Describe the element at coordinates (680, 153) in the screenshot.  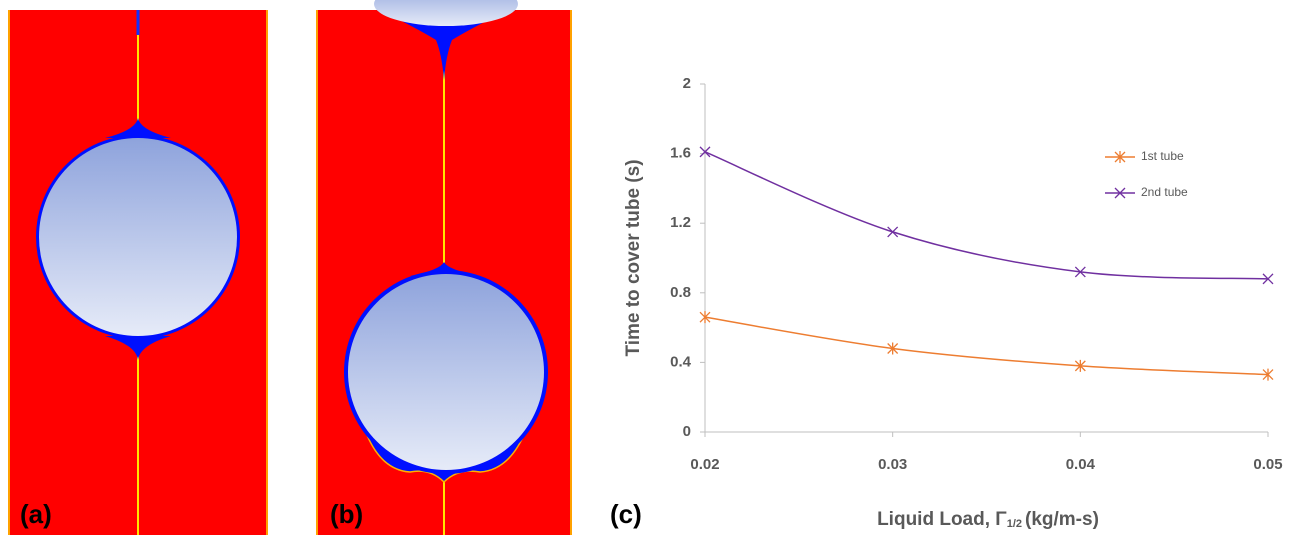
I see `y-tick-label: 1.6` at that location.